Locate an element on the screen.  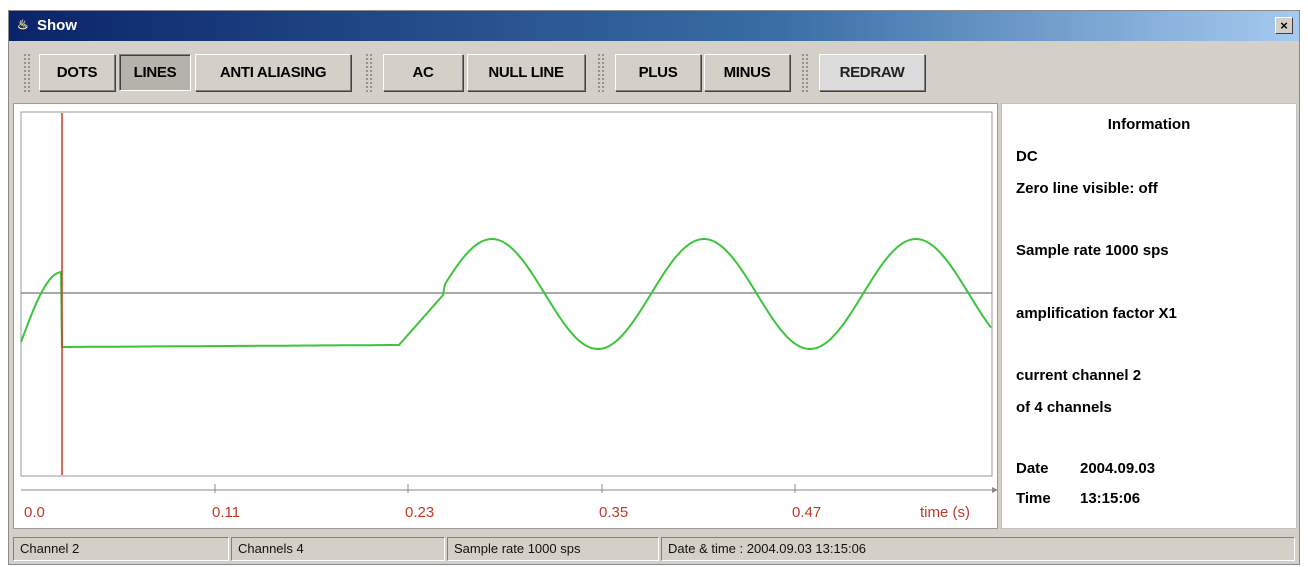
x-tick-label: 0.11 is located at coordinates (226, 512).